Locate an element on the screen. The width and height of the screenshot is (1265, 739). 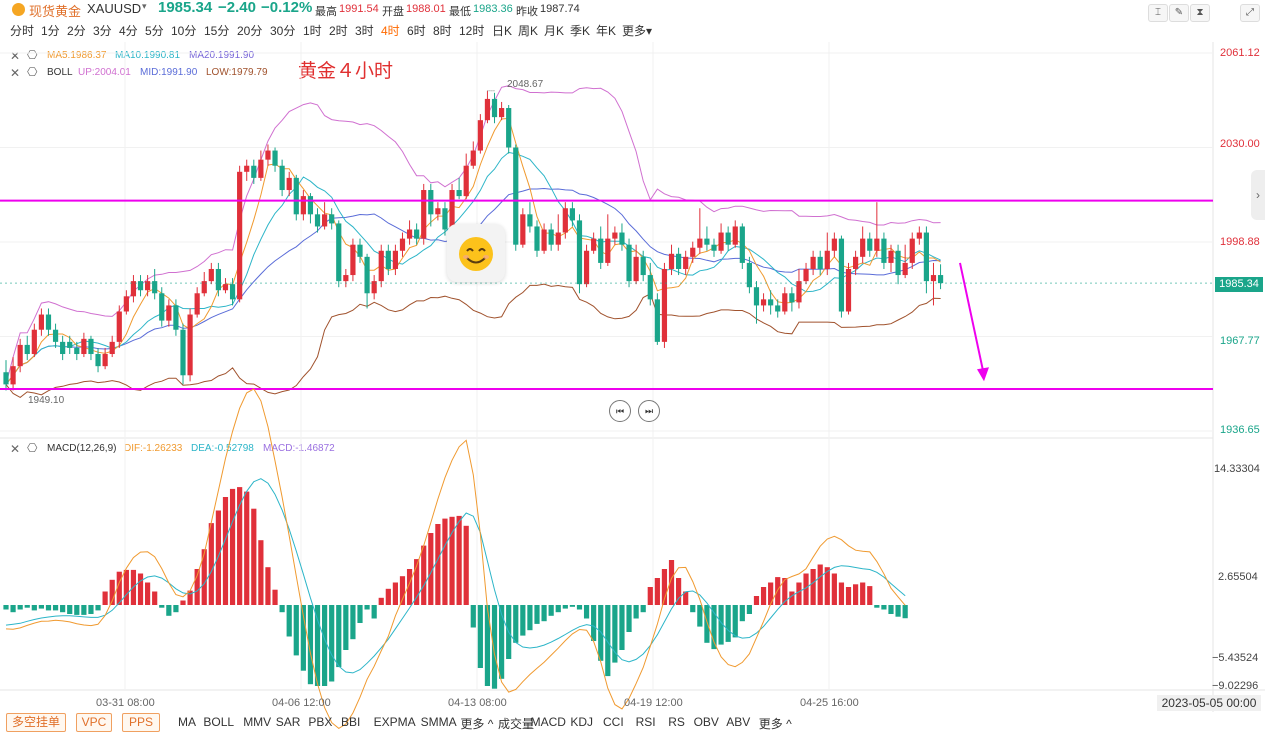
indicator-option: RS is located at coordinates (676, 722).